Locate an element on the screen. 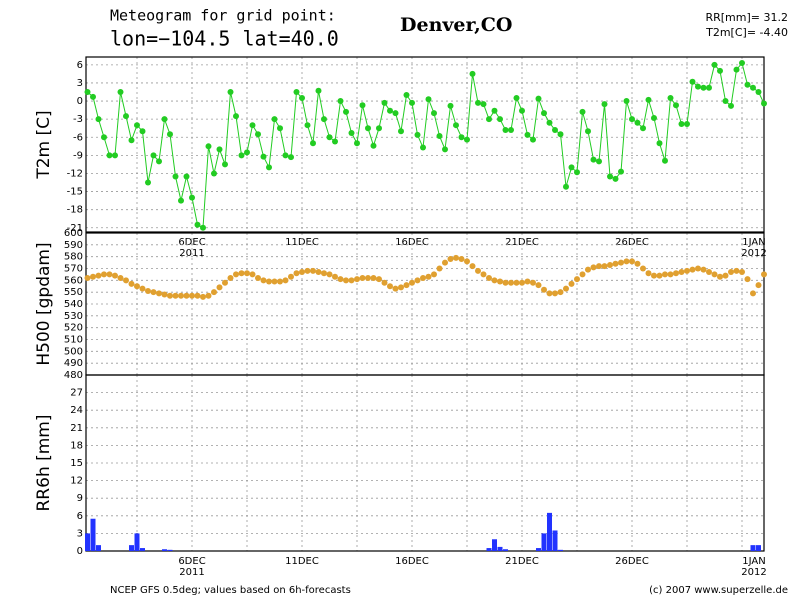 The width and height of the screenshot is (800, 600). x-tick-year: 2012 is located at coordinates (753, 253).